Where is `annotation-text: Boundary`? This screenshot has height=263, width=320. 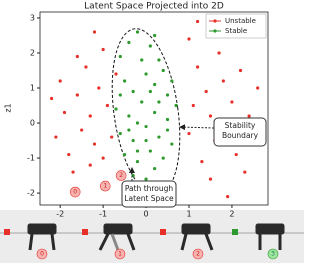 annotation-text: Boundary is located at coordinates (240, 135).